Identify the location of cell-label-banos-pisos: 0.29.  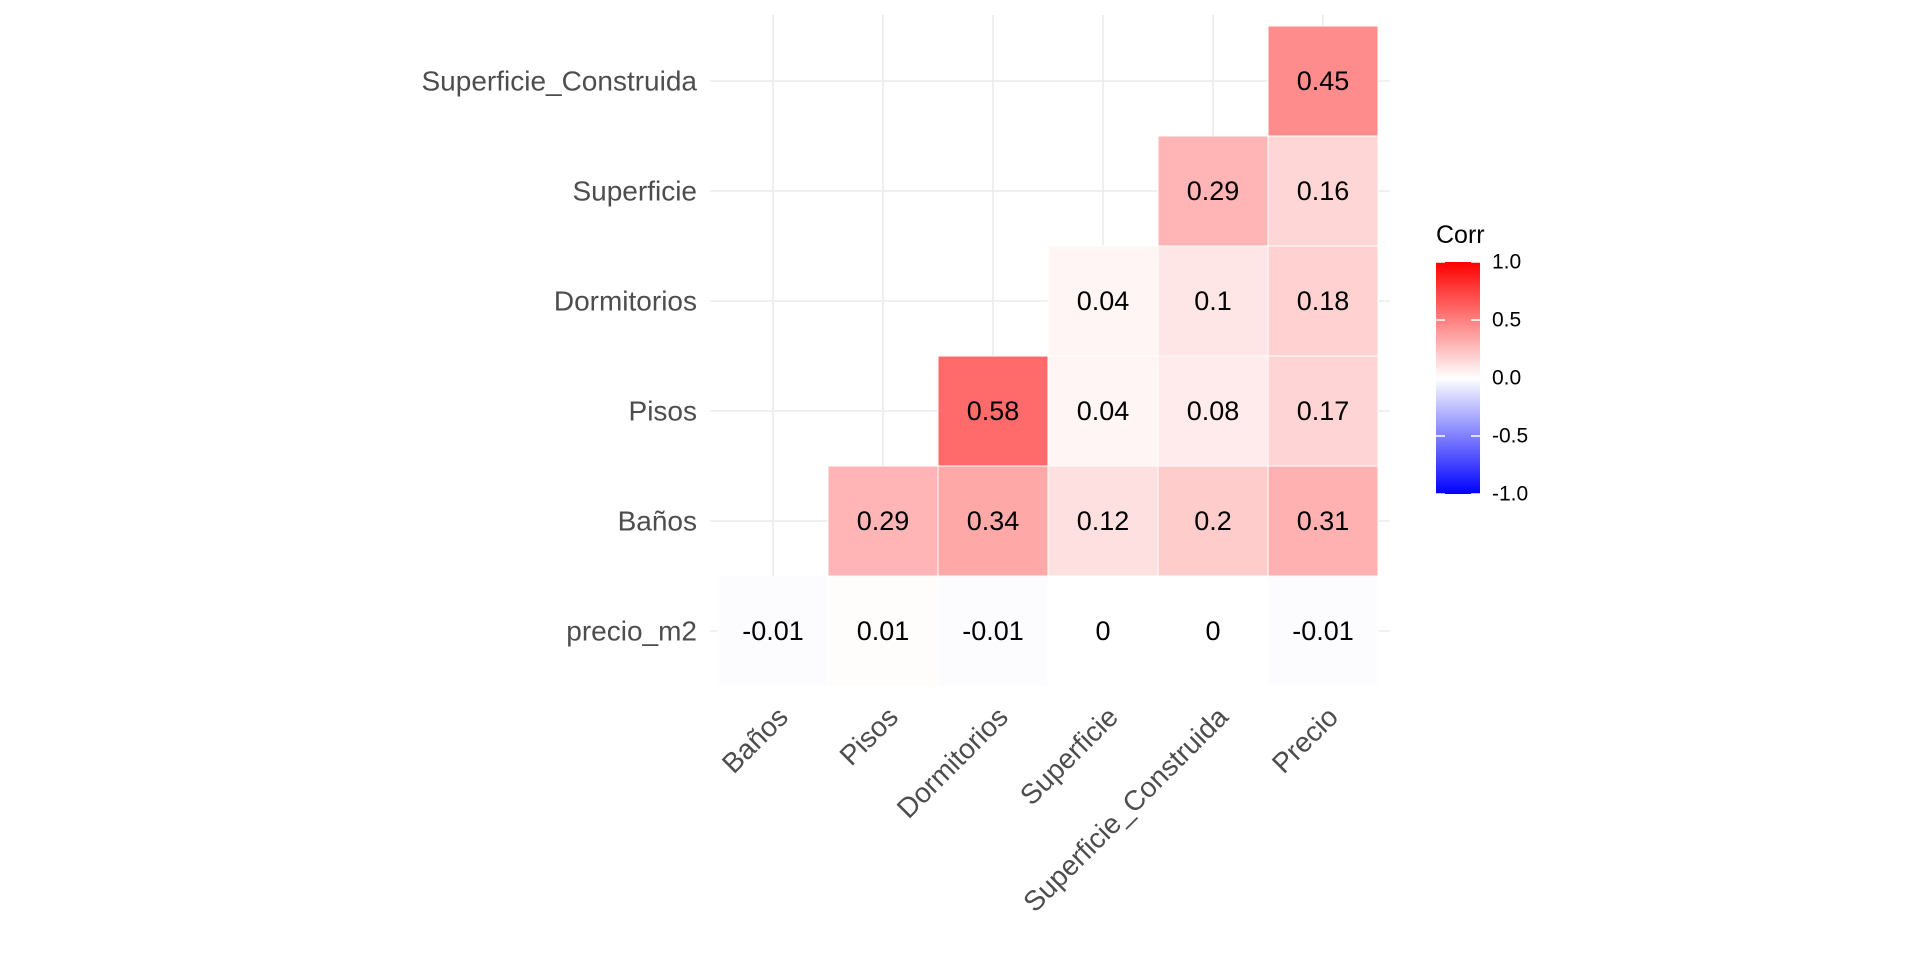
(883, 521).